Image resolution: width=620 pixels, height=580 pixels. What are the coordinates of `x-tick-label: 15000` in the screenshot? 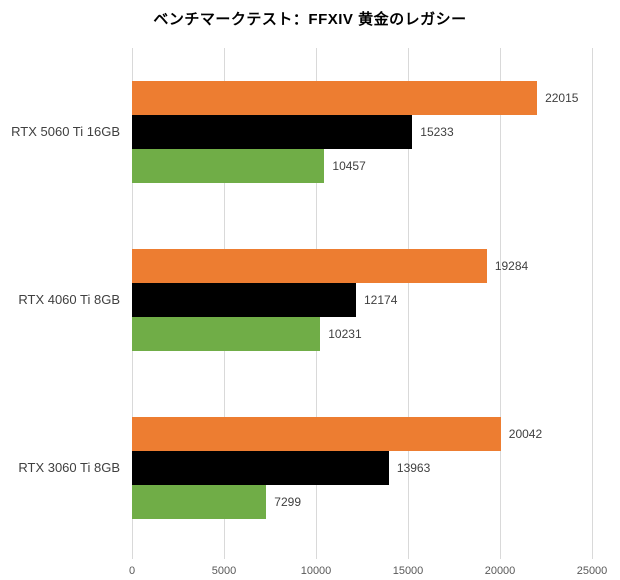 It's located at (408, 571).